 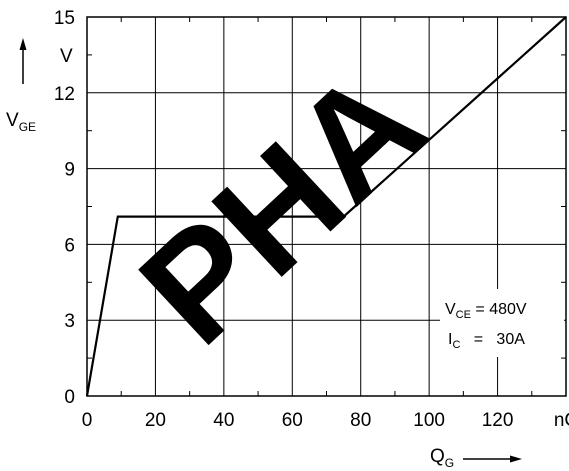 What do you see at coordinates (561, 420) in the screenshot?
I see `x-tick-label: nC` at bounding box center [561, 420].